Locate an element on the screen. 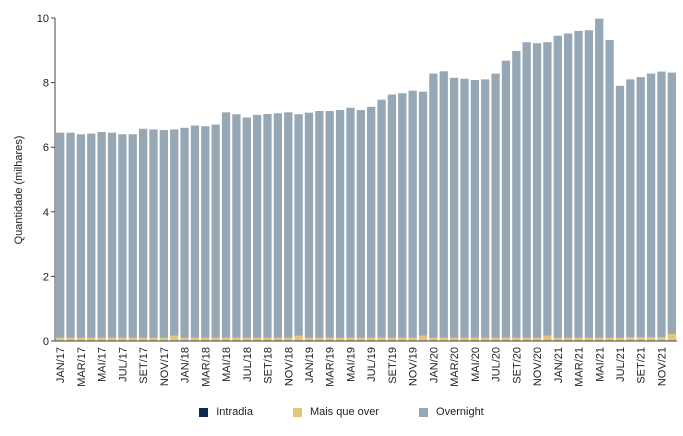  x-tick-label: SET/17 is located at coordinates (144, 365).